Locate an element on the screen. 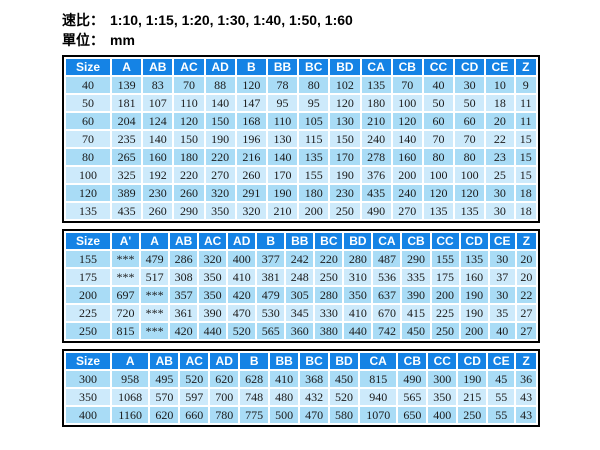 The image size is (600, 450). value-cell: 100 is located at coordinates (470, 175).